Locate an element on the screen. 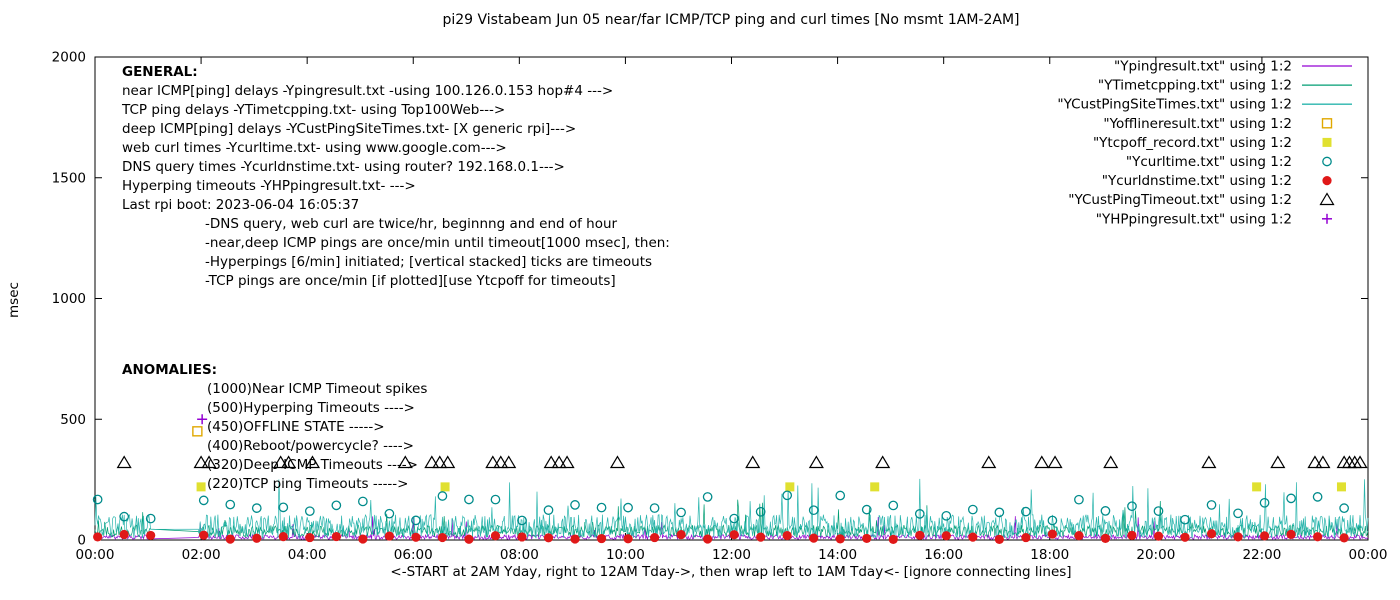 This screenshot has height=600, width=1400. y-tick-label: 2000 is located at coordinates (69, 58).